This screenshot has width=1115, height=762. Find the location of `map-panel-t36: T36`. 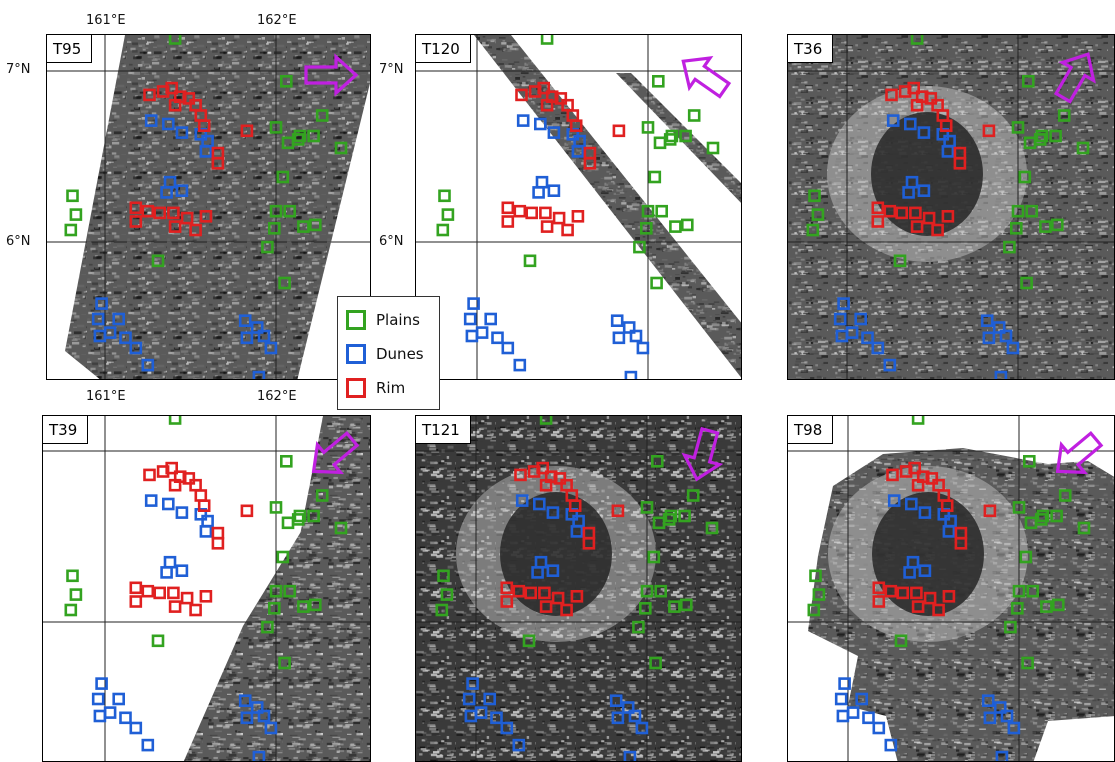

map-panel-t36: T36 is located at coordinates (951, 207).